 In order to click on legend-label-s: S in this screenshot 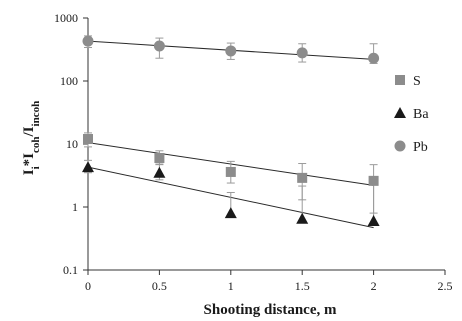, I will do `click(417, 81)`.